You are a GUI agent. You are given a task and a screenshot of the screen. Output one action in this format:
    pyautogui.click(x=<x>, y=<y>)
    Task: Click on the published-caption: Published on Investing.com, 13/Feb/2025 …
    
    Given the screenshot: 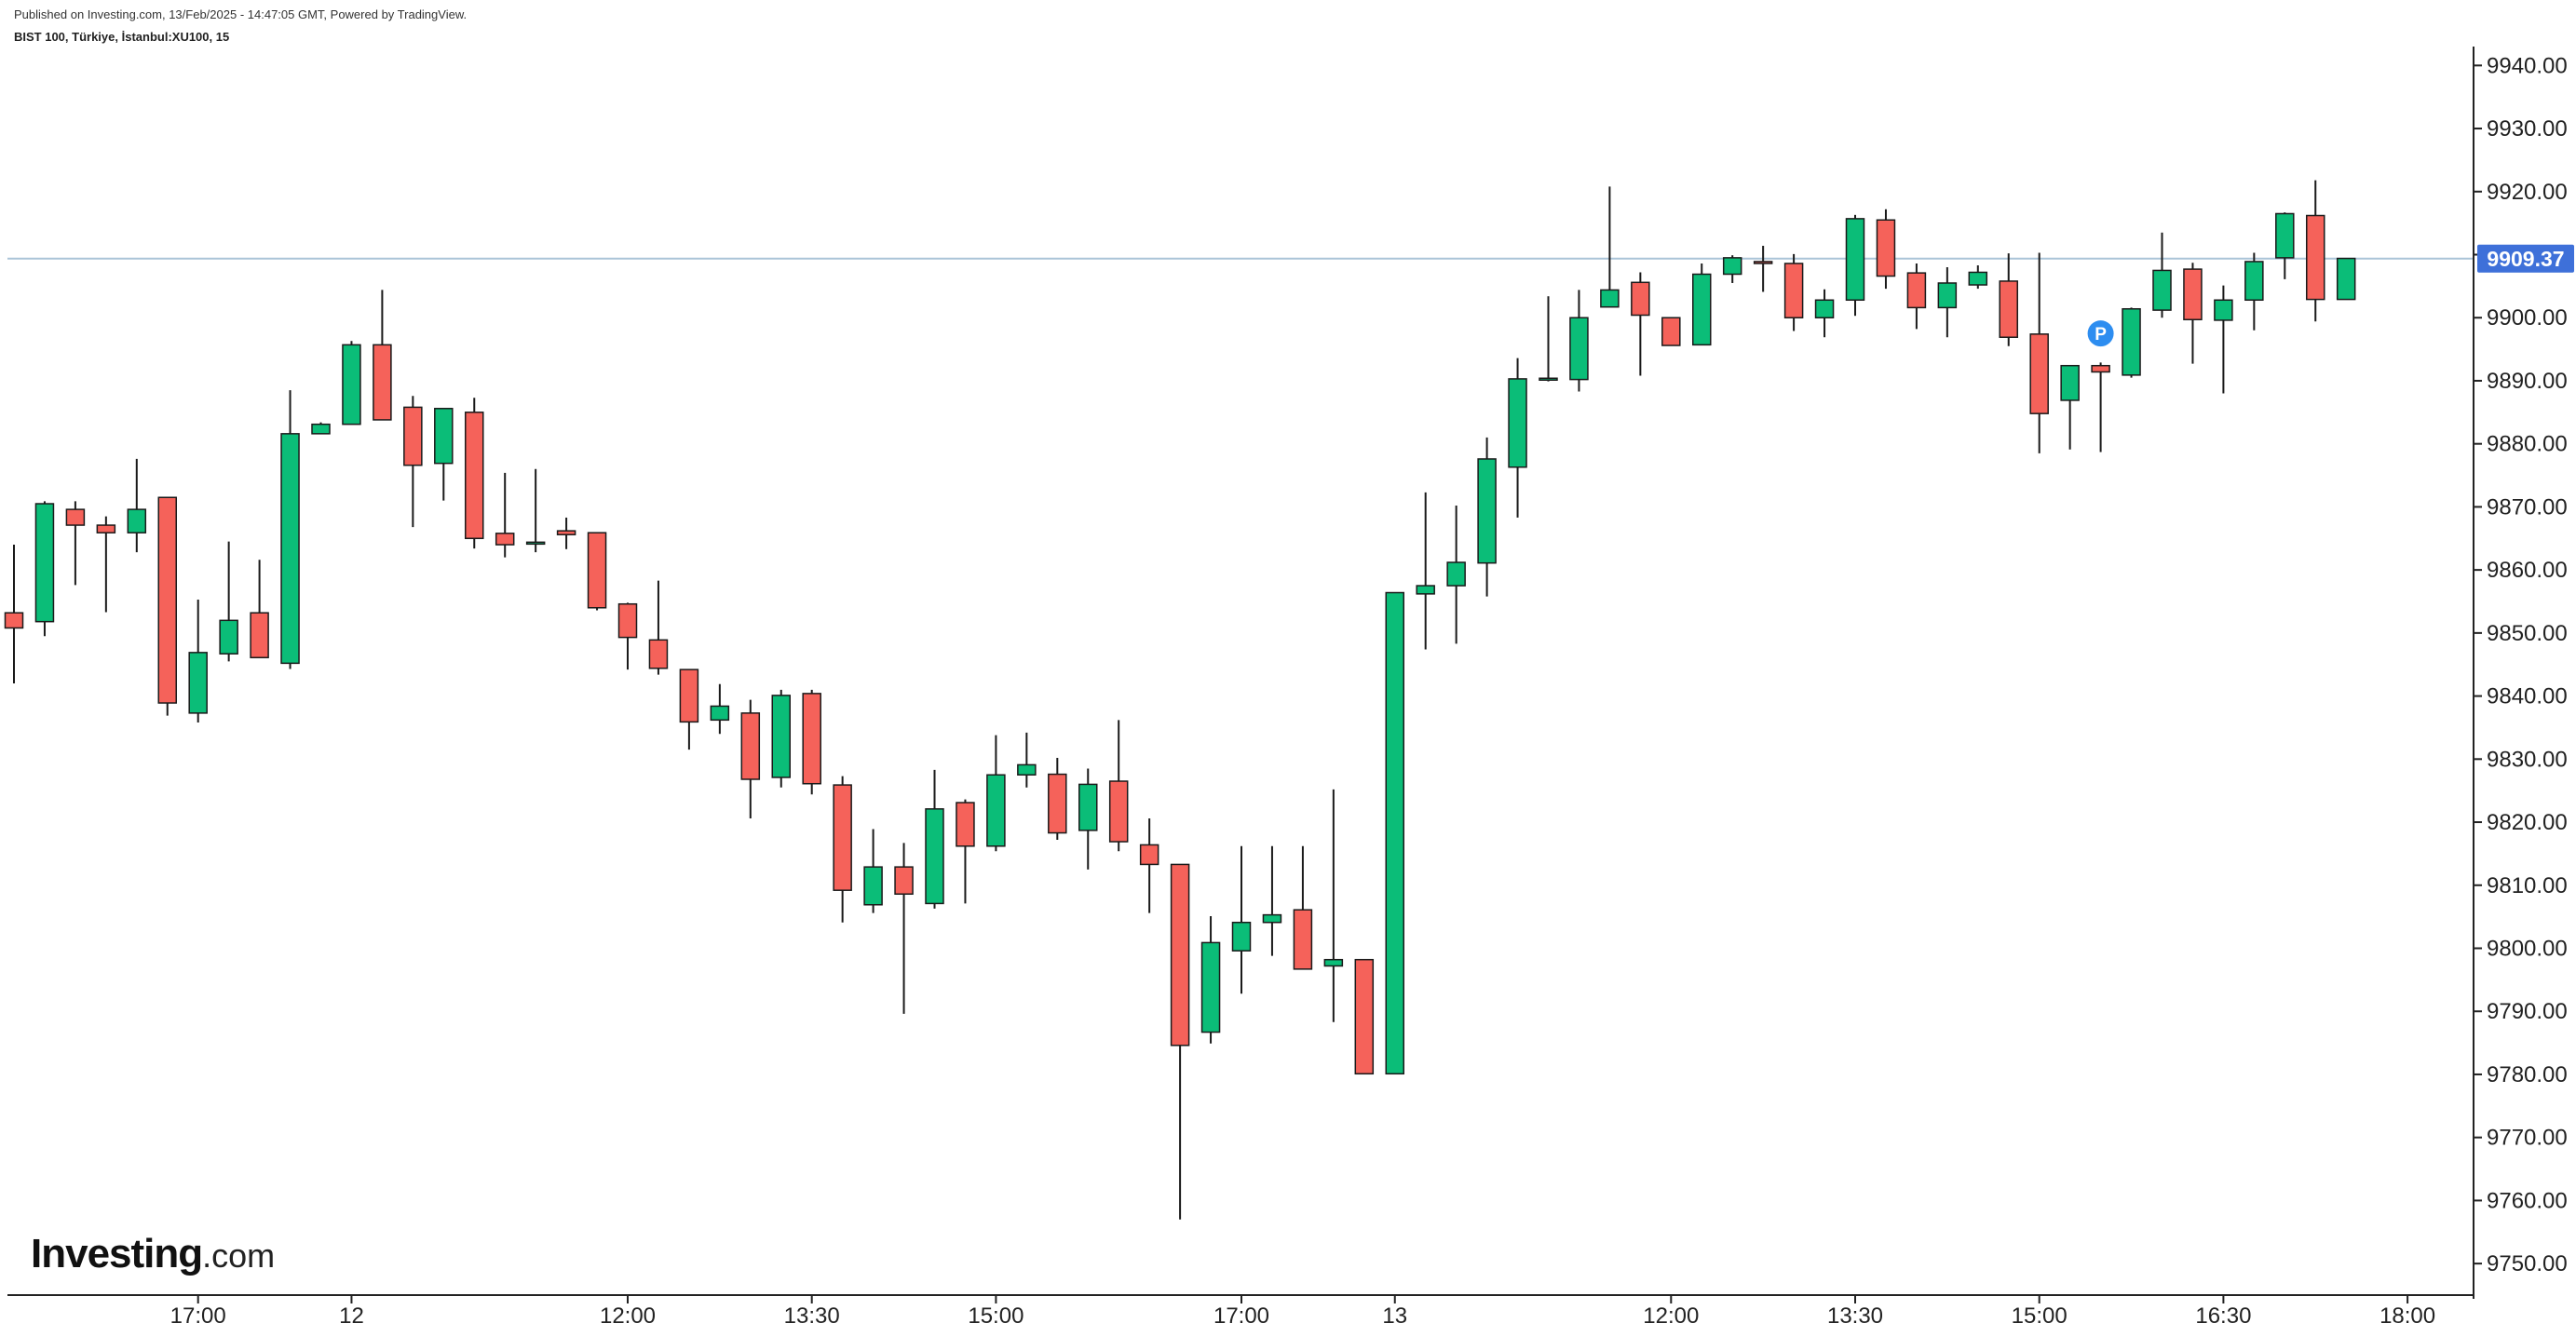 What is the action you would take?
    pyautogui.click(x=241, y=14)
    